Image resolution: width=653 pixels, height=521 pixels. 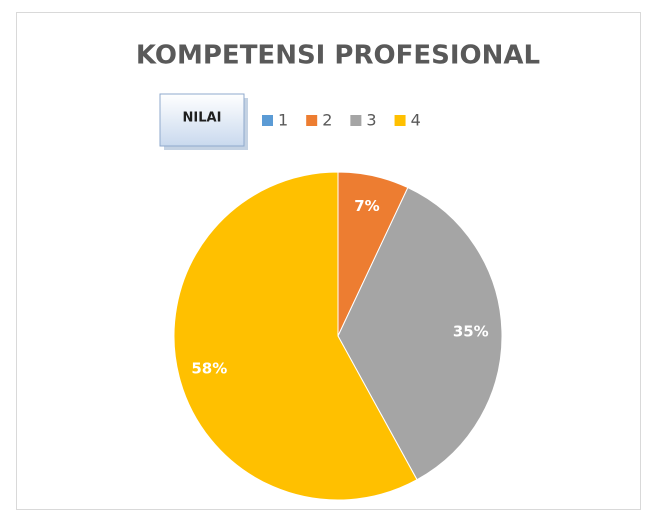 I want to click on legend-label: 1, so click(x=283, y=120).